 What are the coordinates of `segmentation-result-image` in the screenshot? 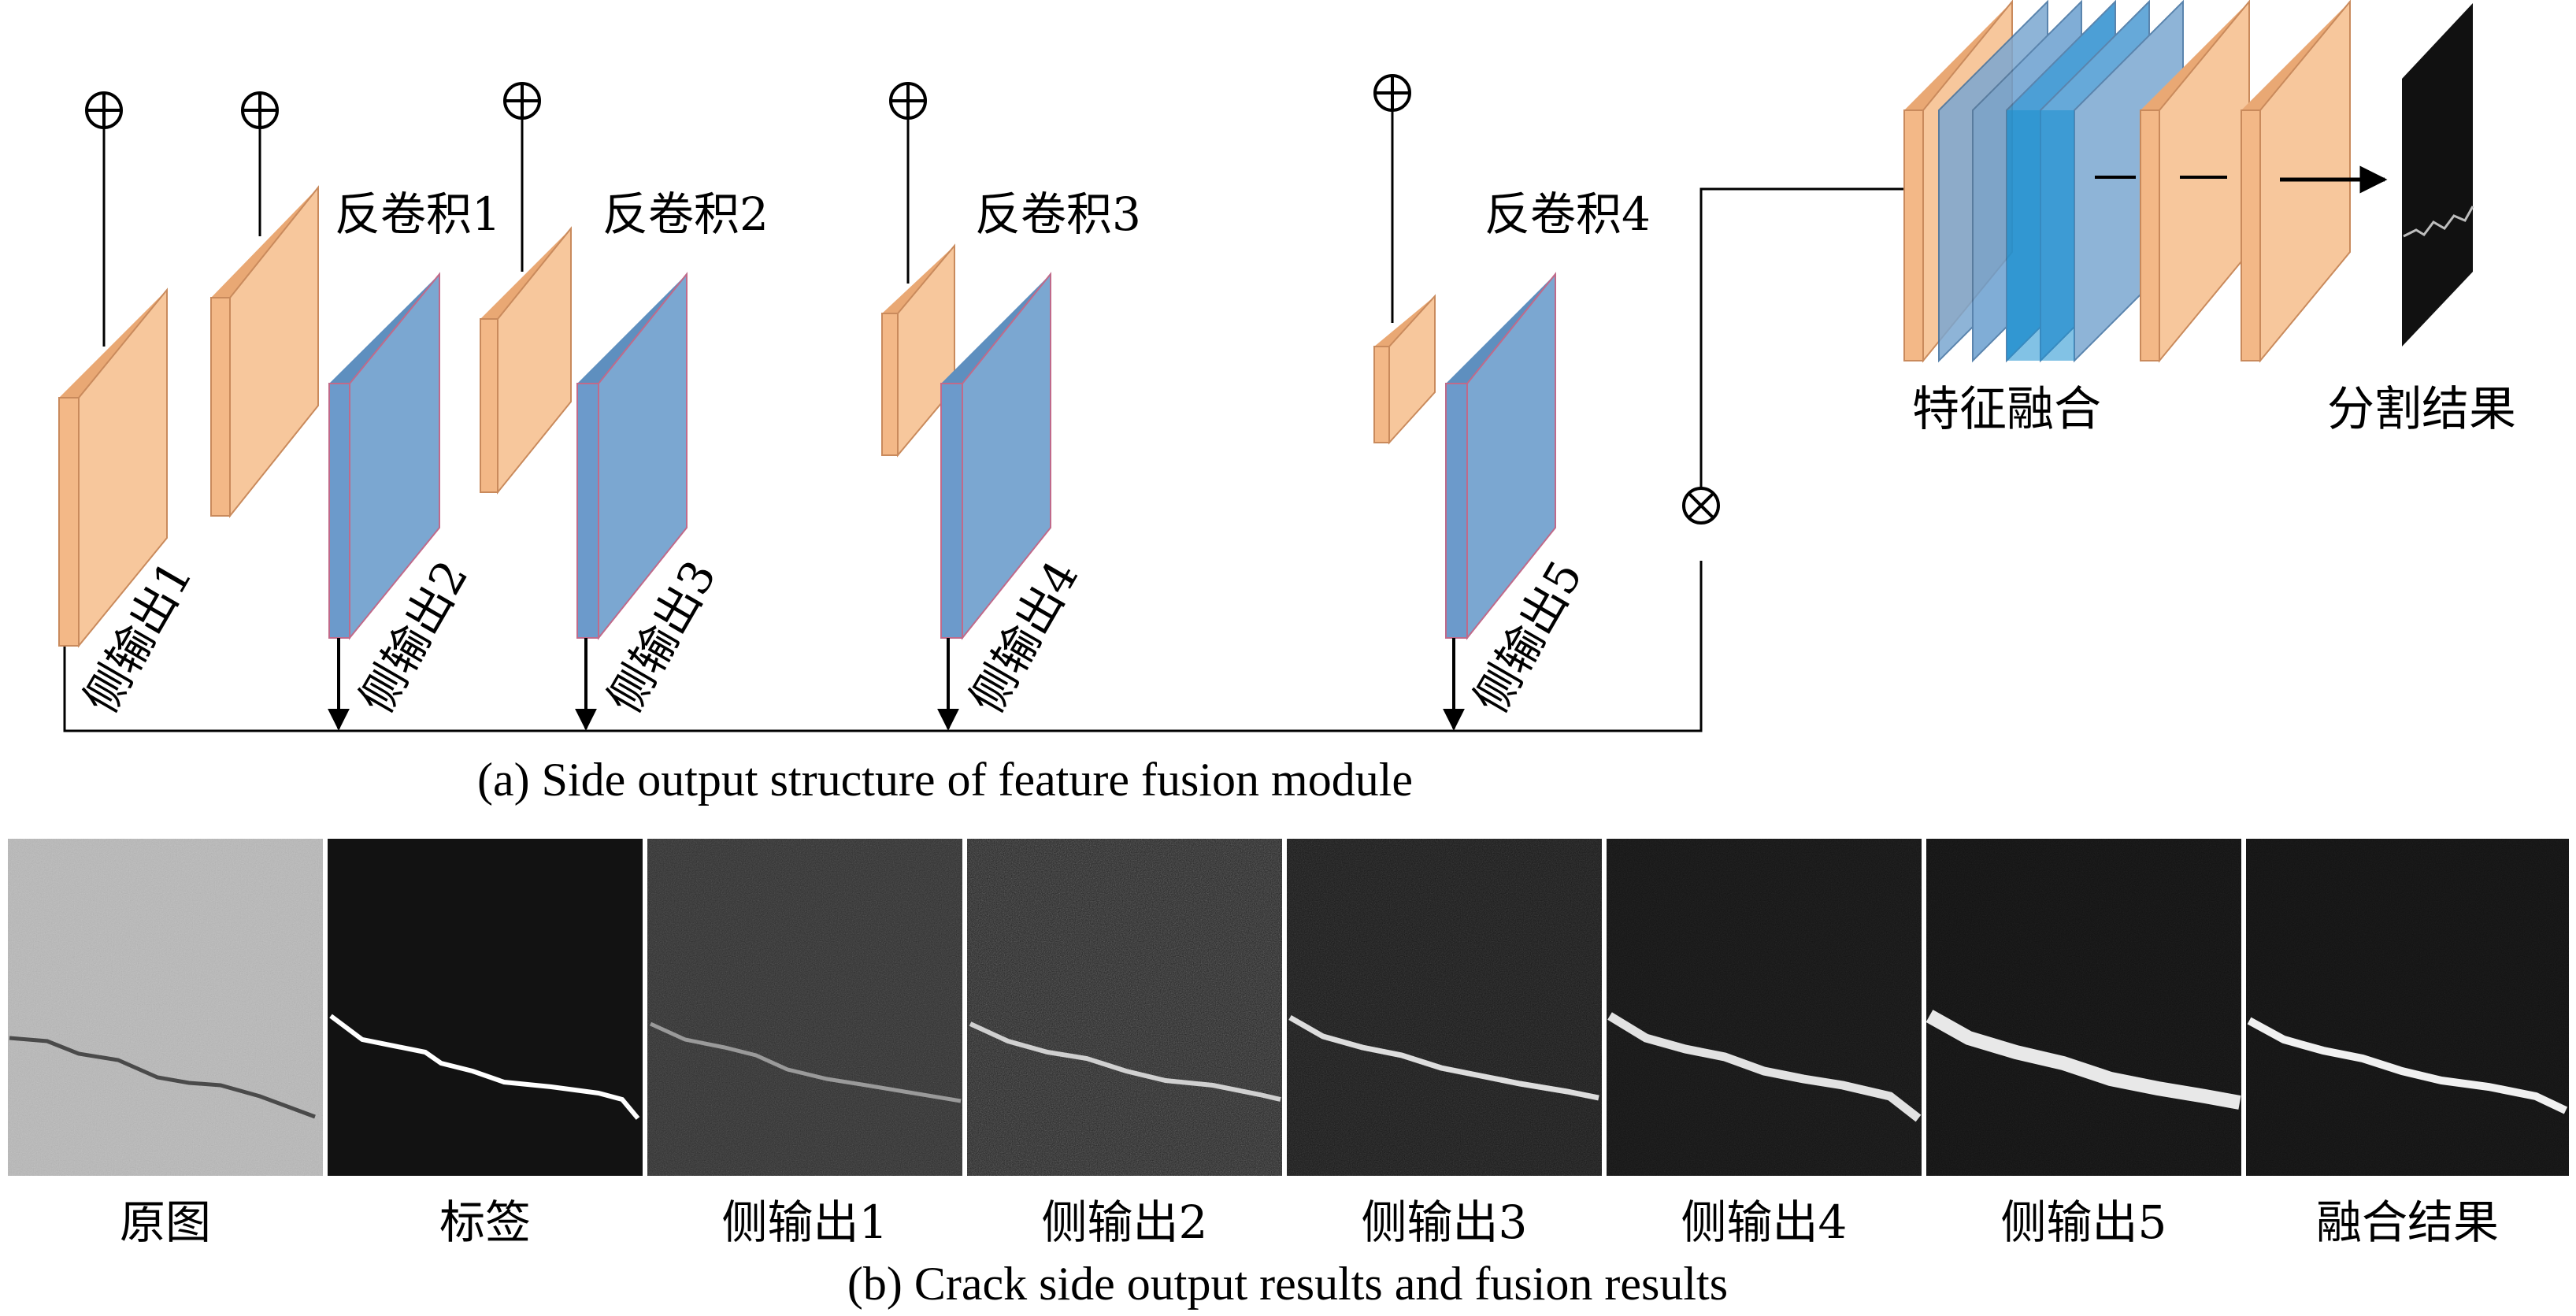 It's located at (2438, 175).